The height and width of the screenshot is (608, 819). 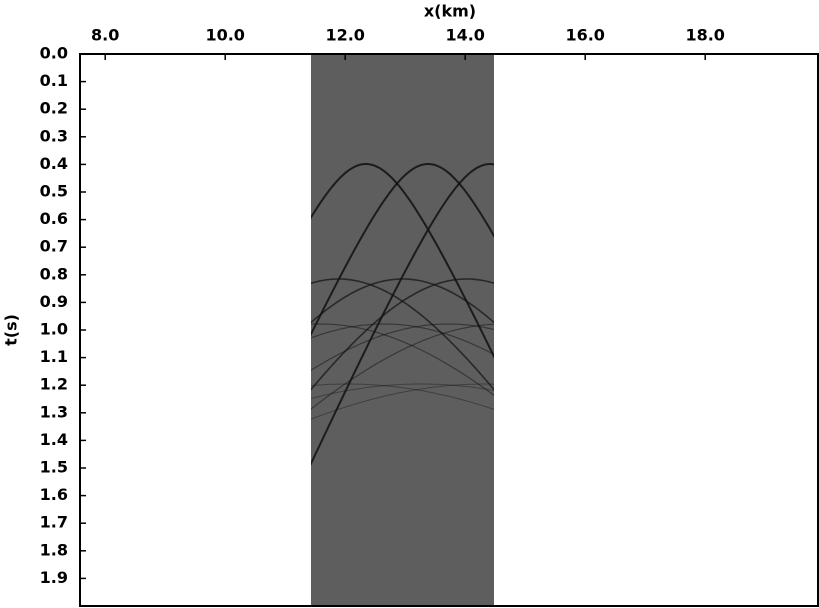 I want to click on y-tick-label: 0.8, so click(x=54, y=273).